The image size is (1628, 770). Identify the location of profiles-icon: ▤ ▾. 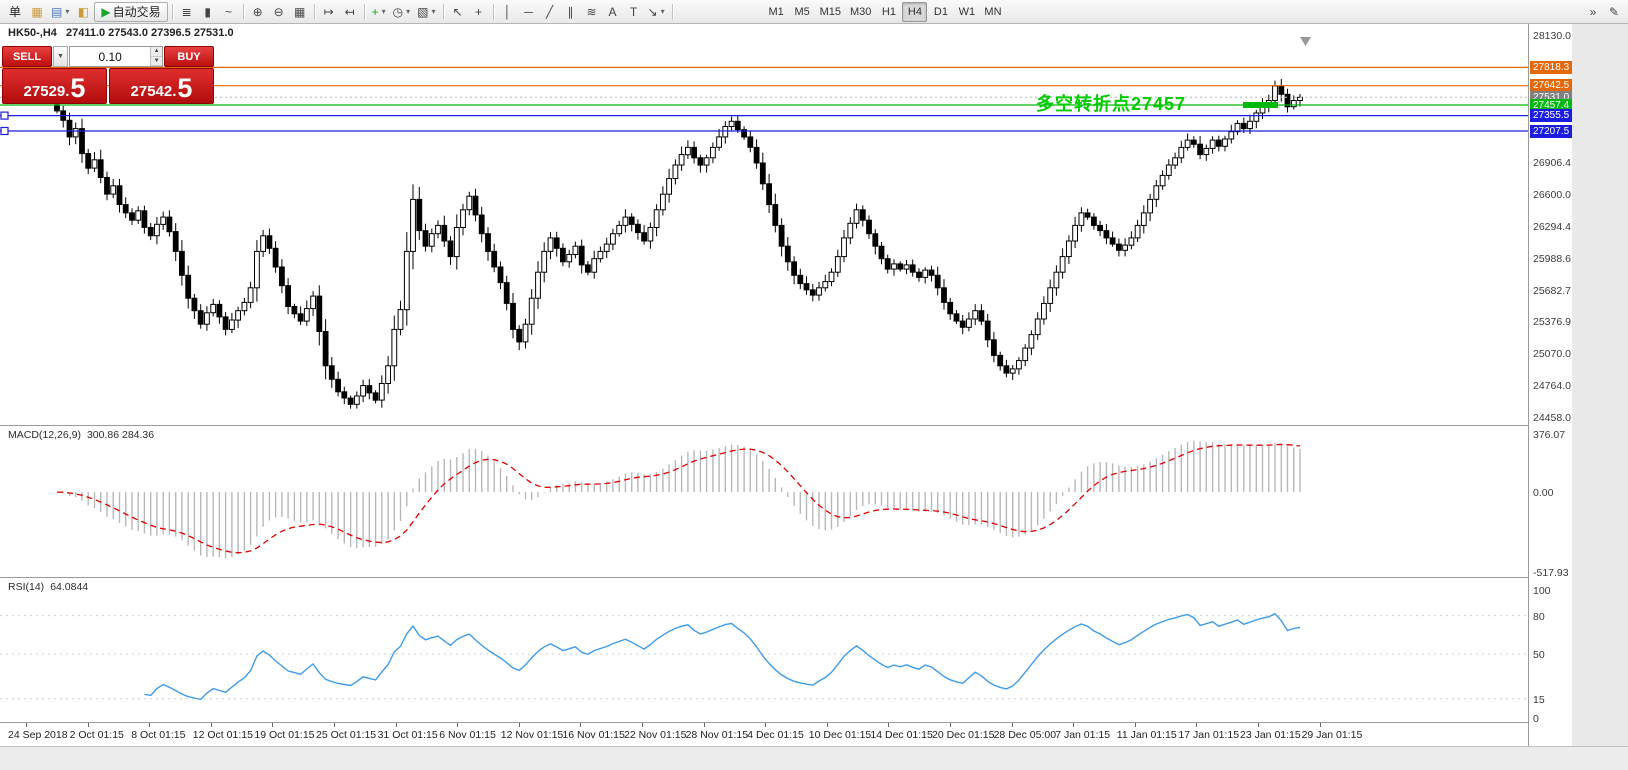
(60, 12).